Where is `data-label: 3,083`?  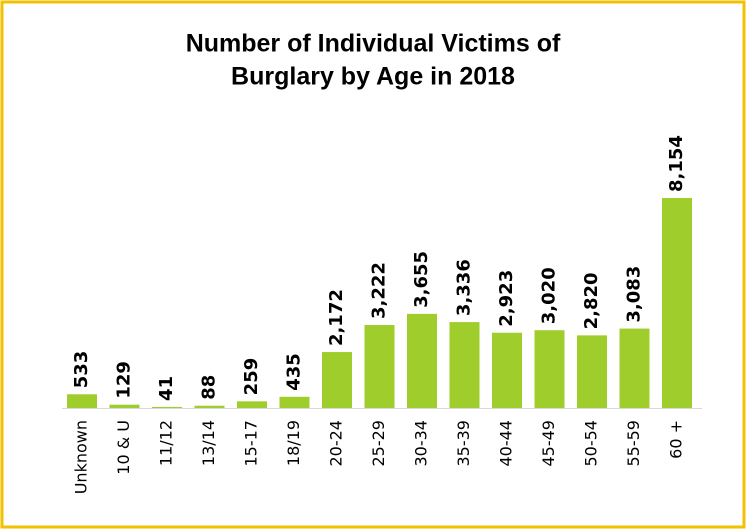
data-label: 3,083 is located at coordinates (634, 294).